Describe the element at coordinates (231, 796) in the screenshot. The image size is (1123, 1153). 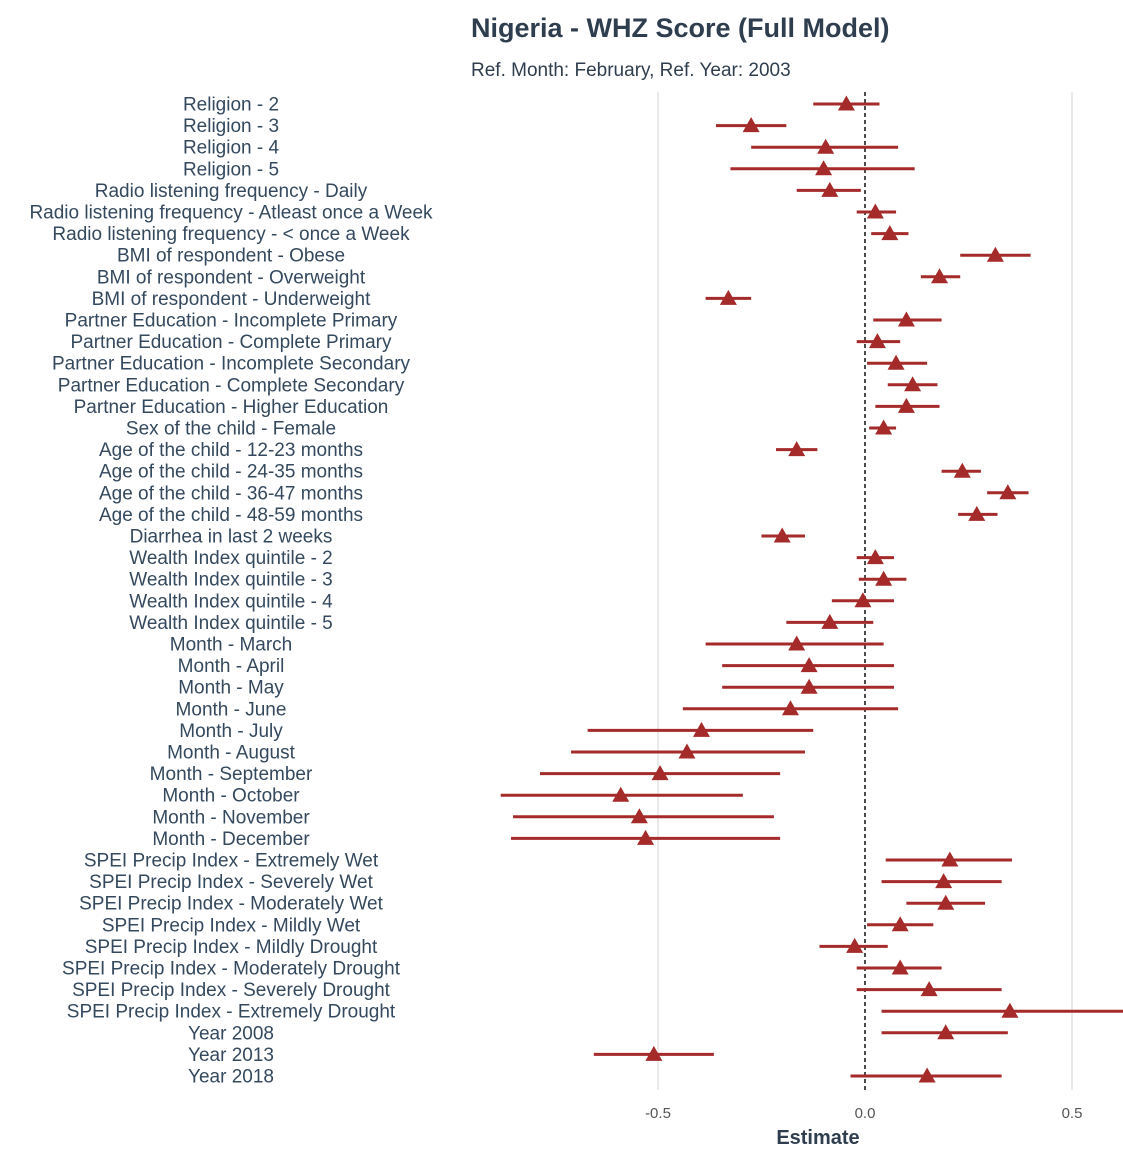
I see `row-label: Month - October` at that location.